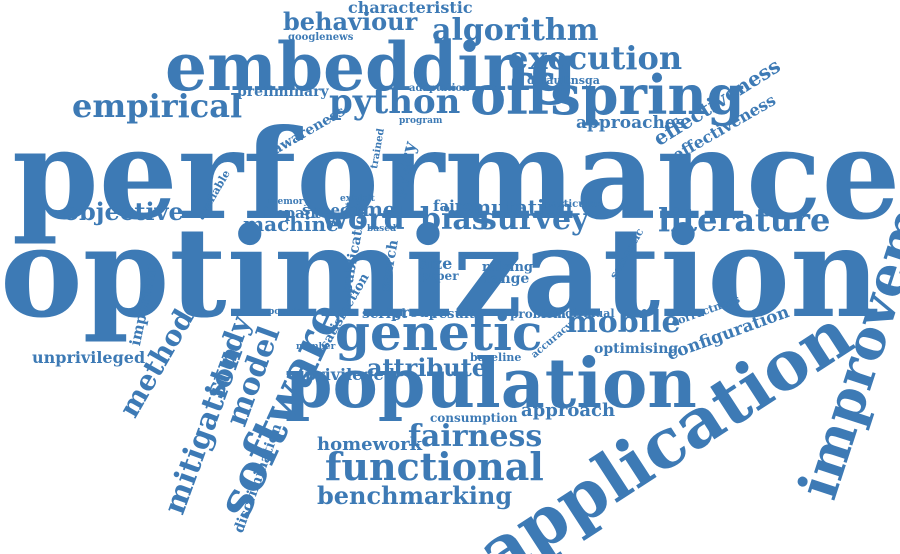 This screenshot has width=900, height=554. Describe the element at coordinates (434, 466) in the screenshot. I see `cloud-word: functional` at that location.